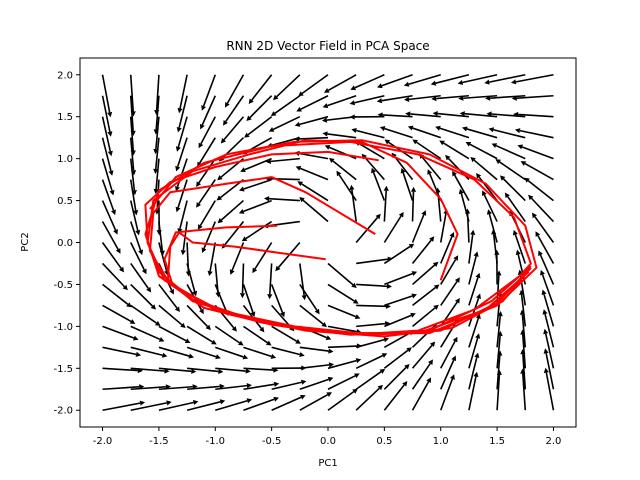 The height and width of the screenshot is (480, 640). Describe the element at coordinates (65, 75) in the screenshot. I see `y-tick-label: 2.0` at that location.